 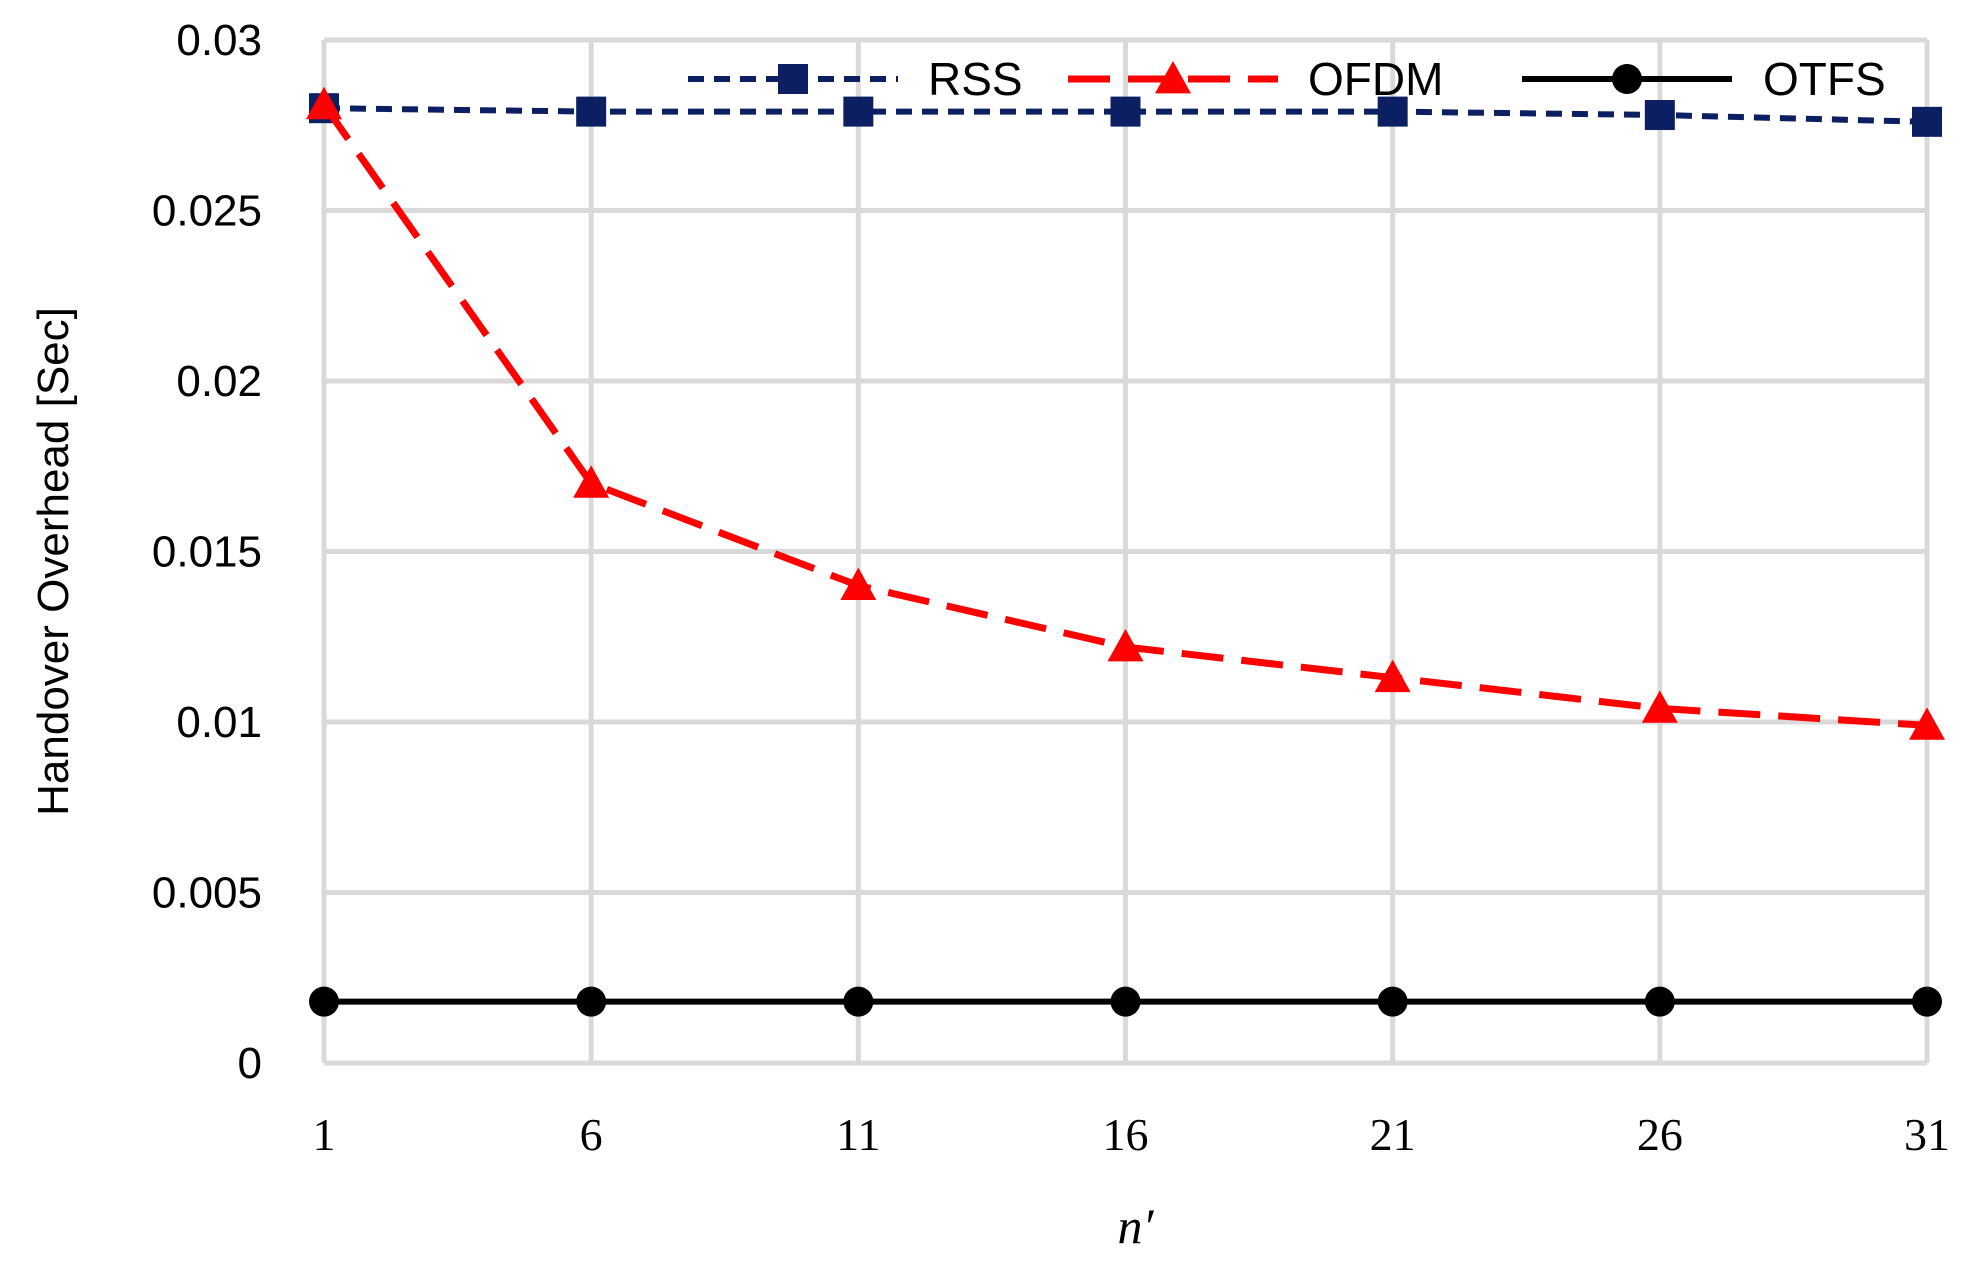 I want to click on legend-label: OTFS, so click(x=1824, y=79).